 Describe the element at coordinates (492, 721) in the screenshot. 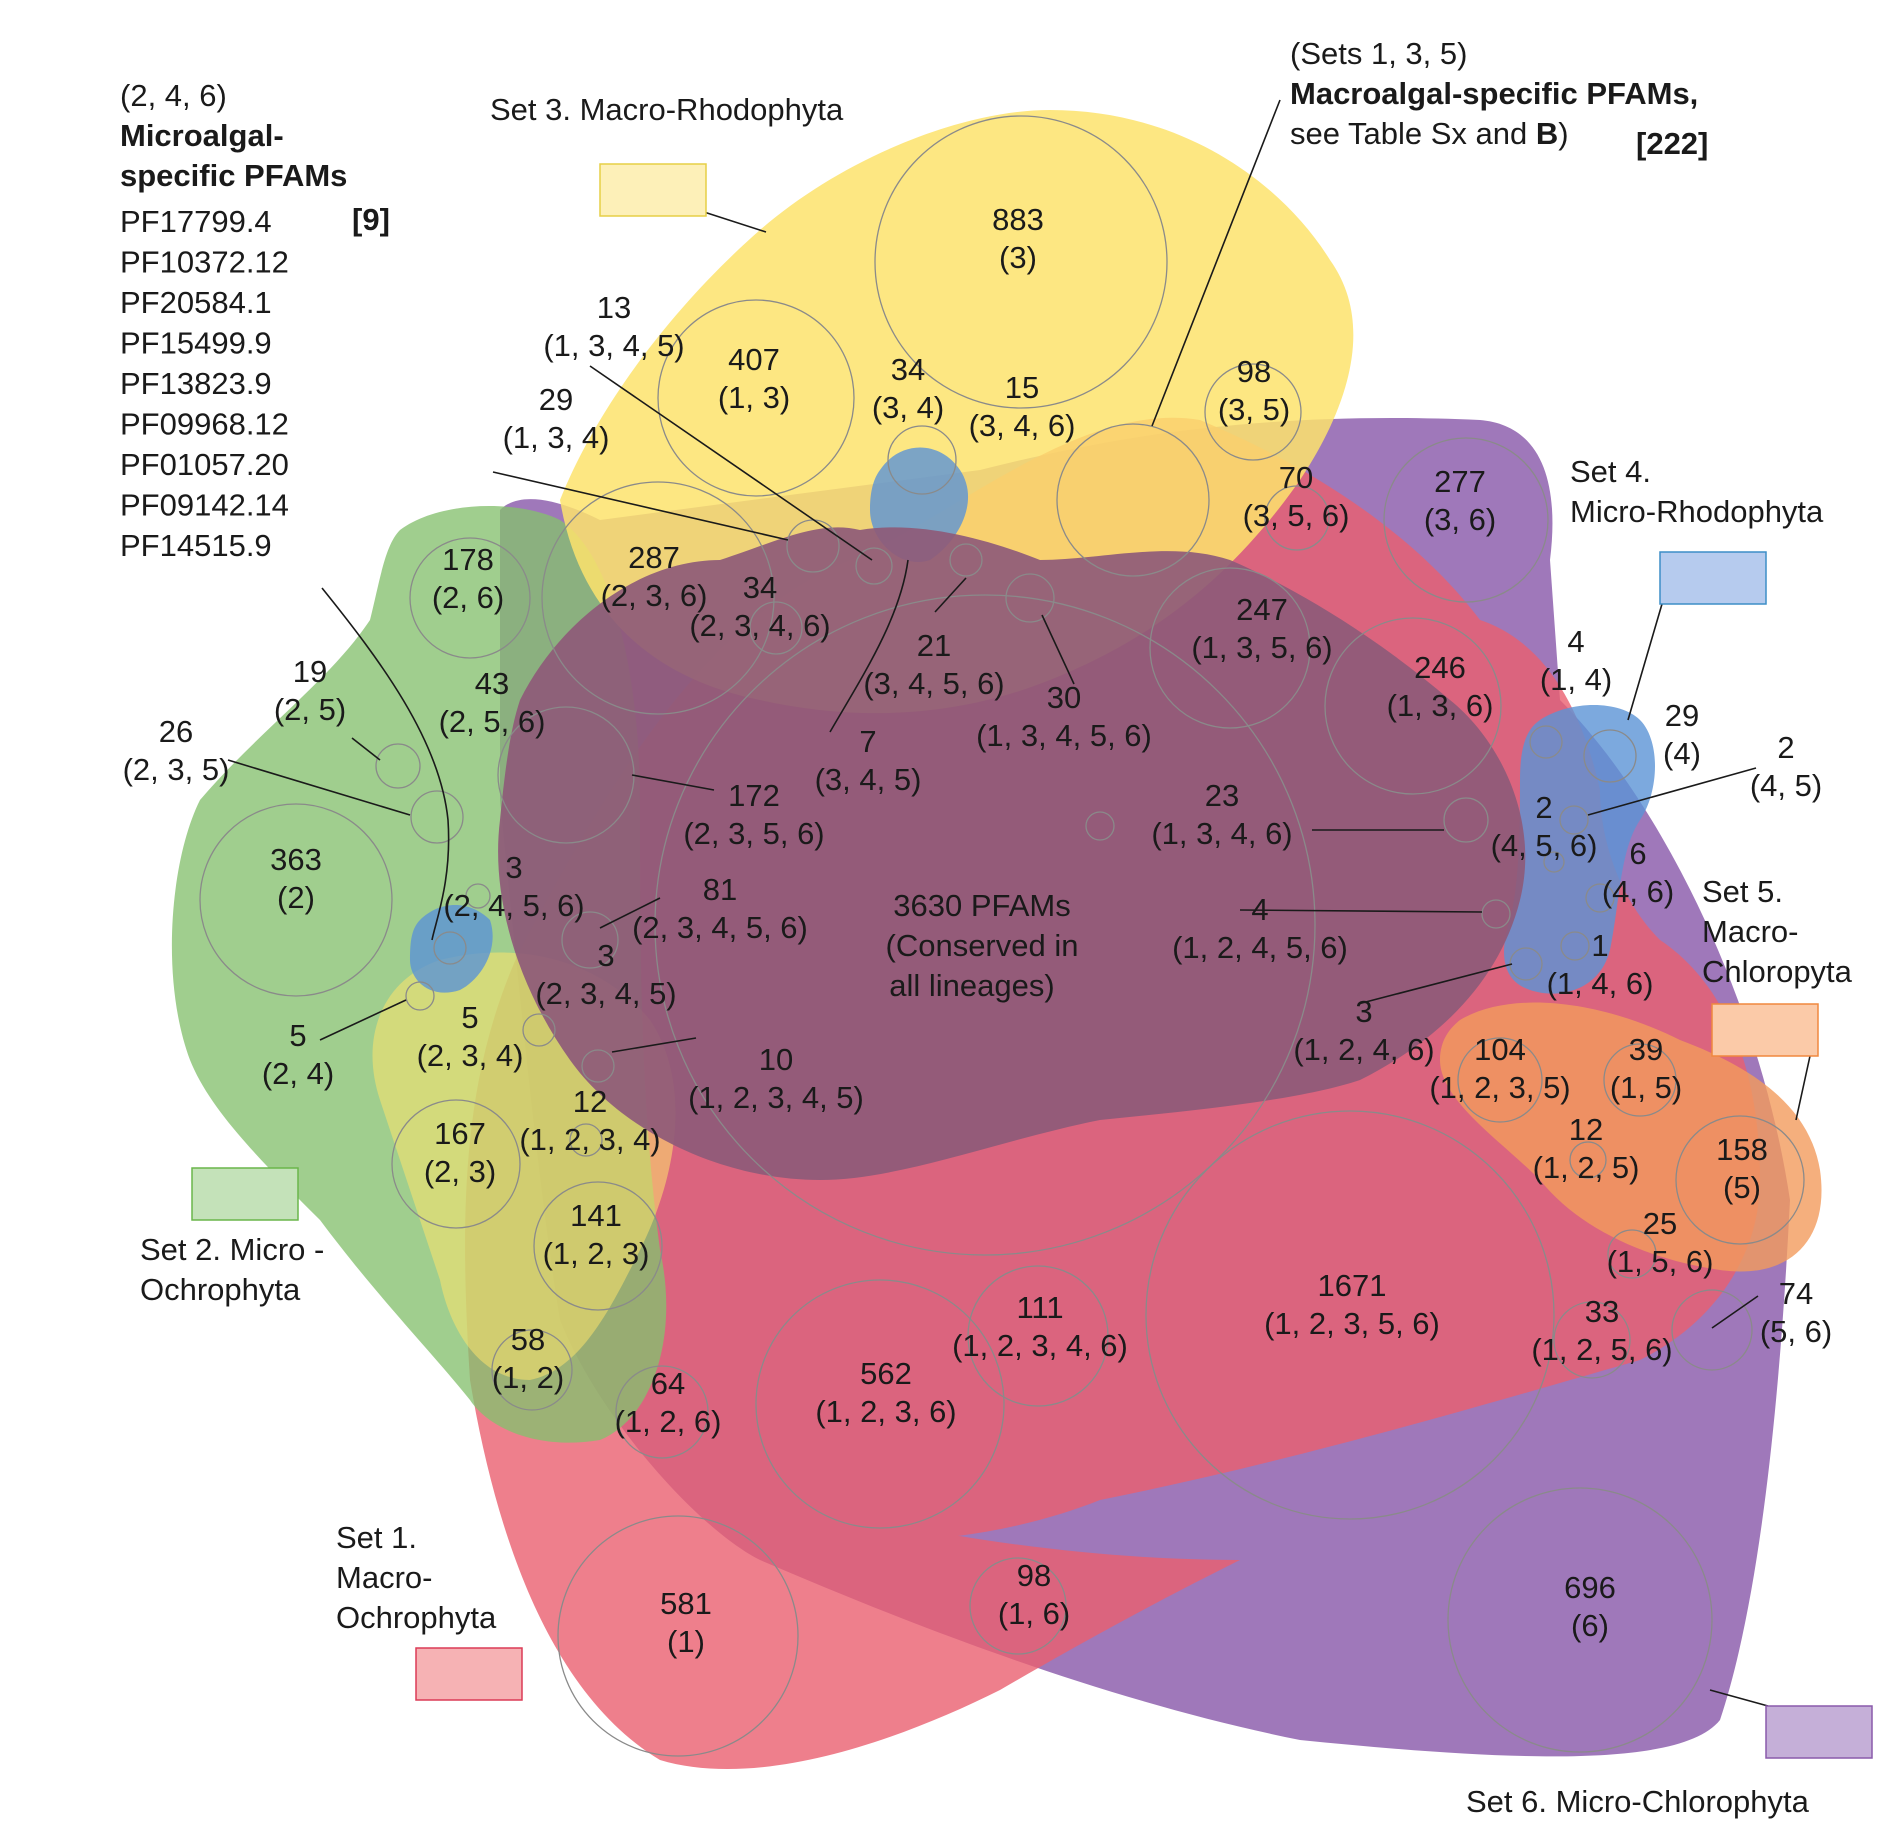

I see `region-sets: (2, 5, 6)` at that location.